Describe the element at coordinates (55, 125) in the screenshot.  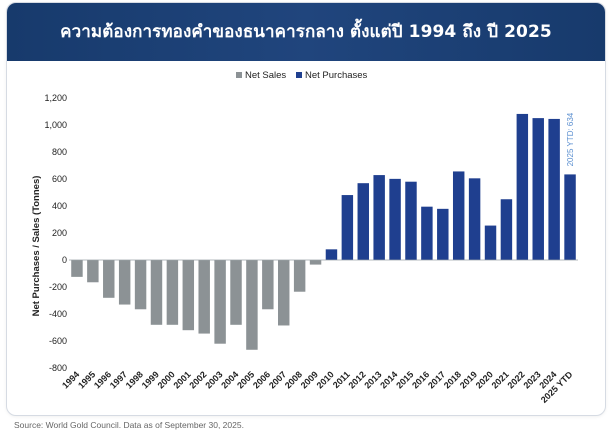
I see `y-tick-label: 1,000` at that location.